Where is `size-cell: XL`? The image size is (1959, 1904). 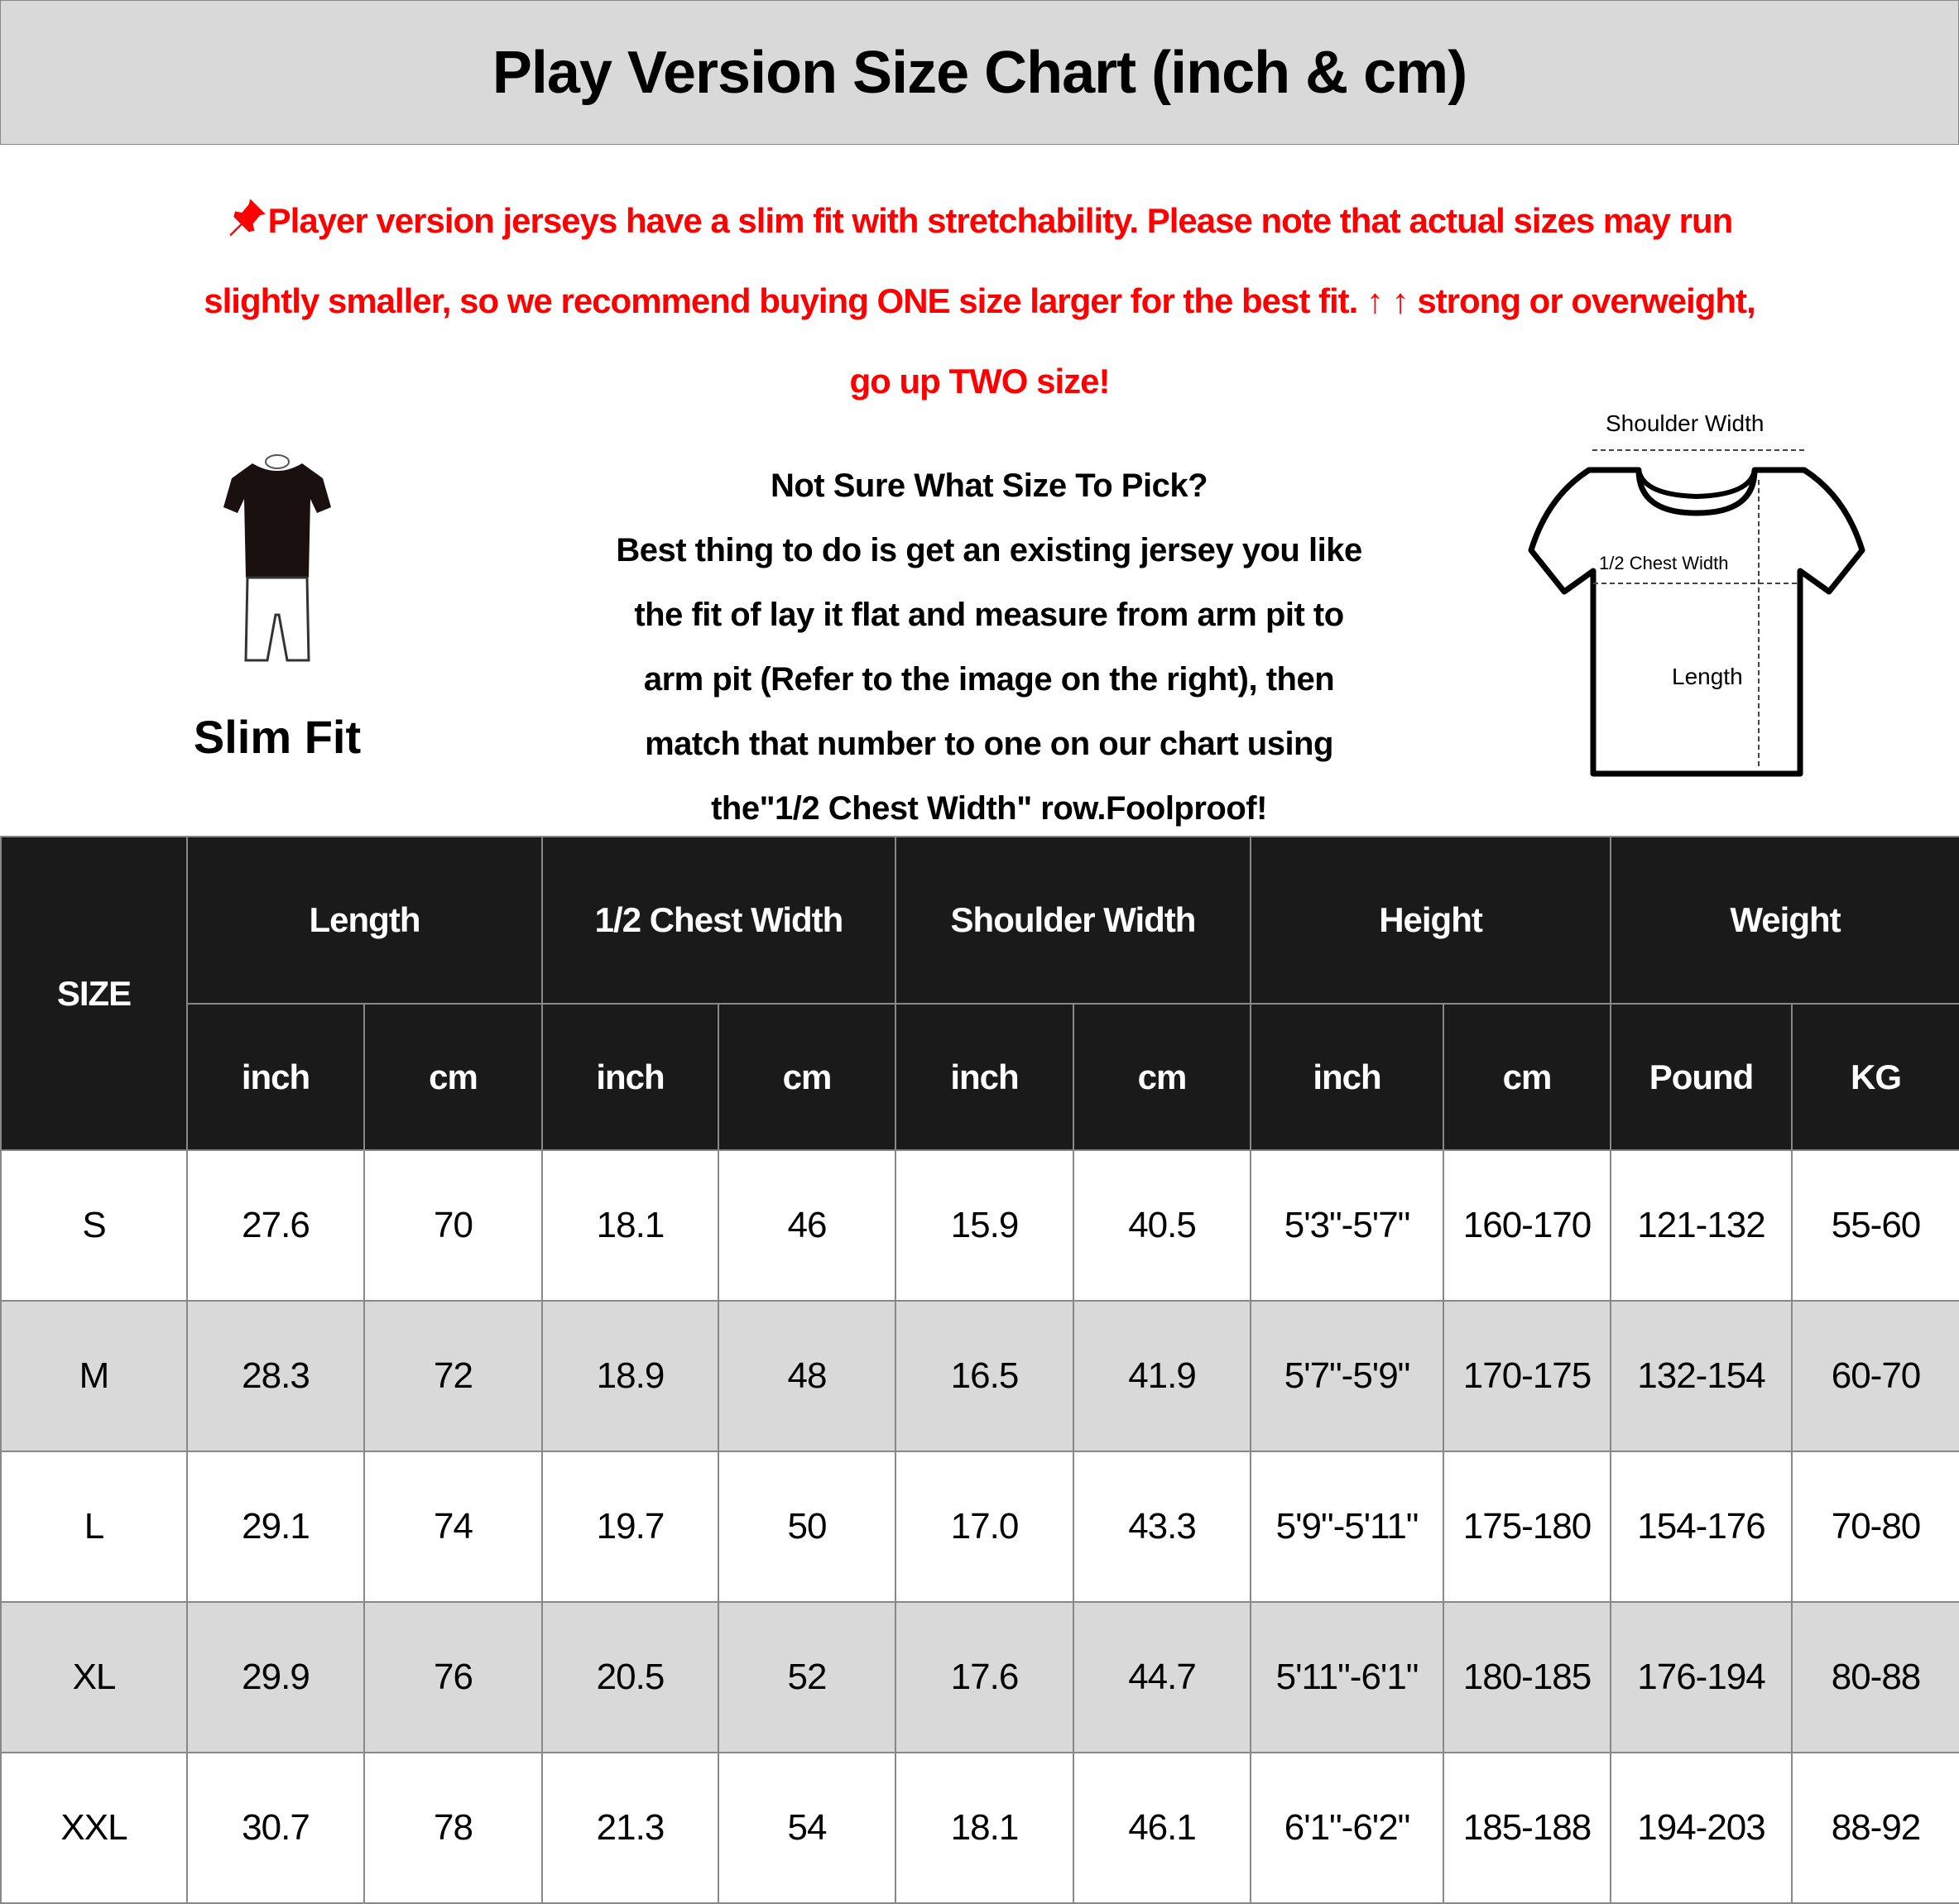 size-cell: XL is located at coordinates (94, 1677).